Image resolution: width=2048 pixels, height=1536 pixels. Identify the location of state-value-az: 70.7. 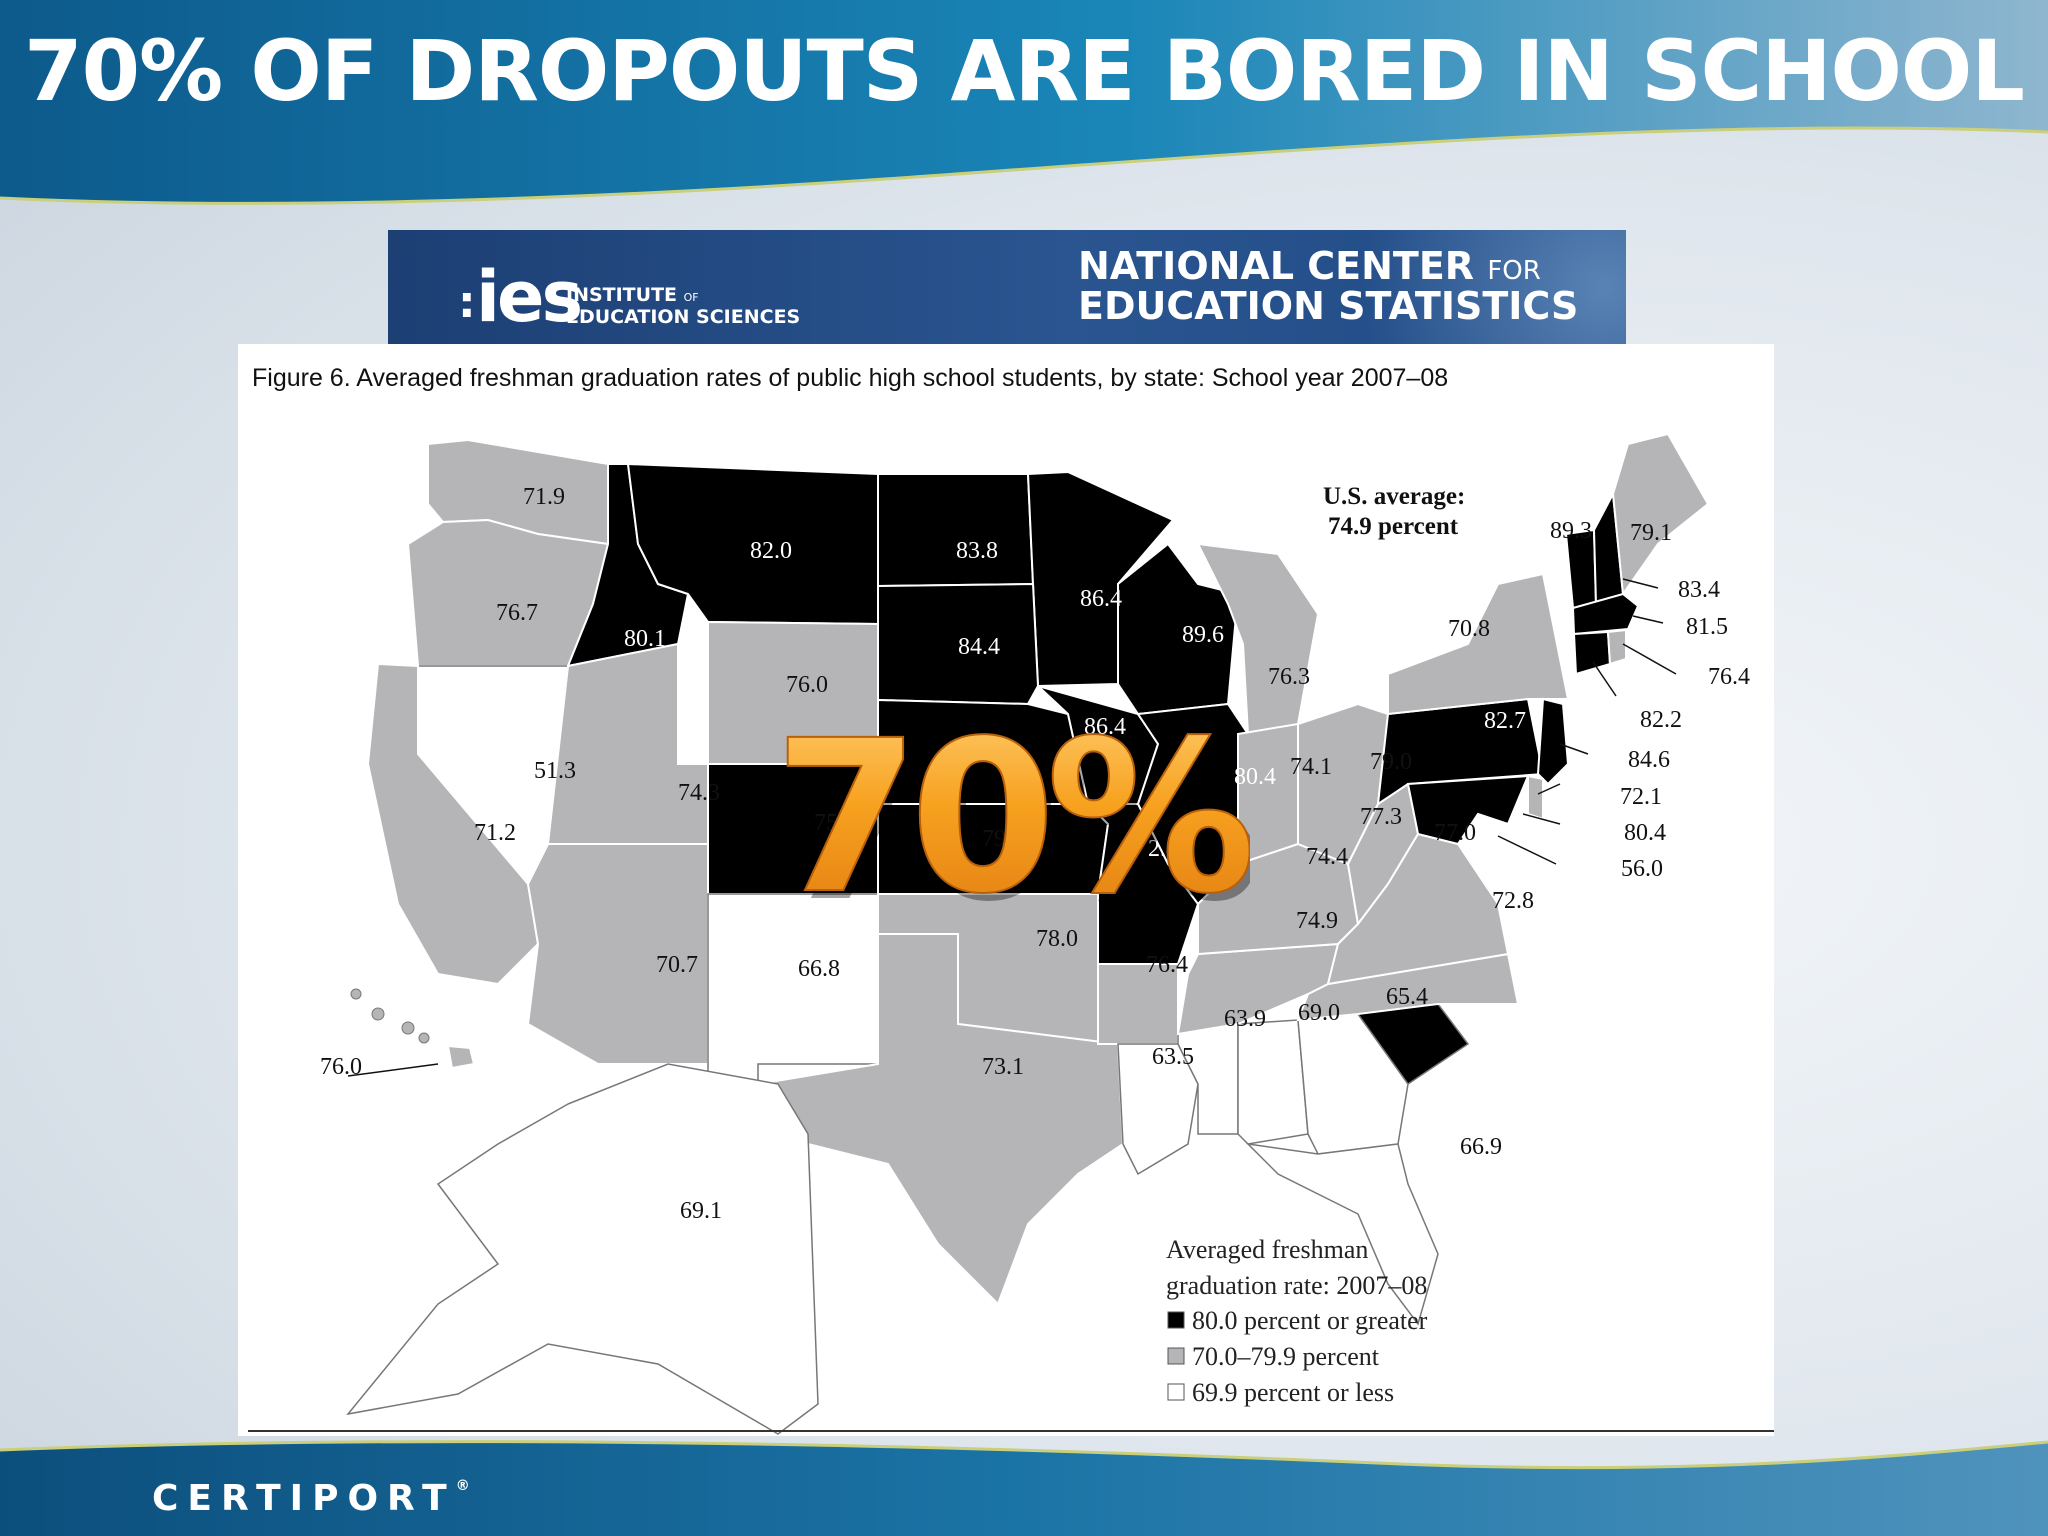
(677, 965).